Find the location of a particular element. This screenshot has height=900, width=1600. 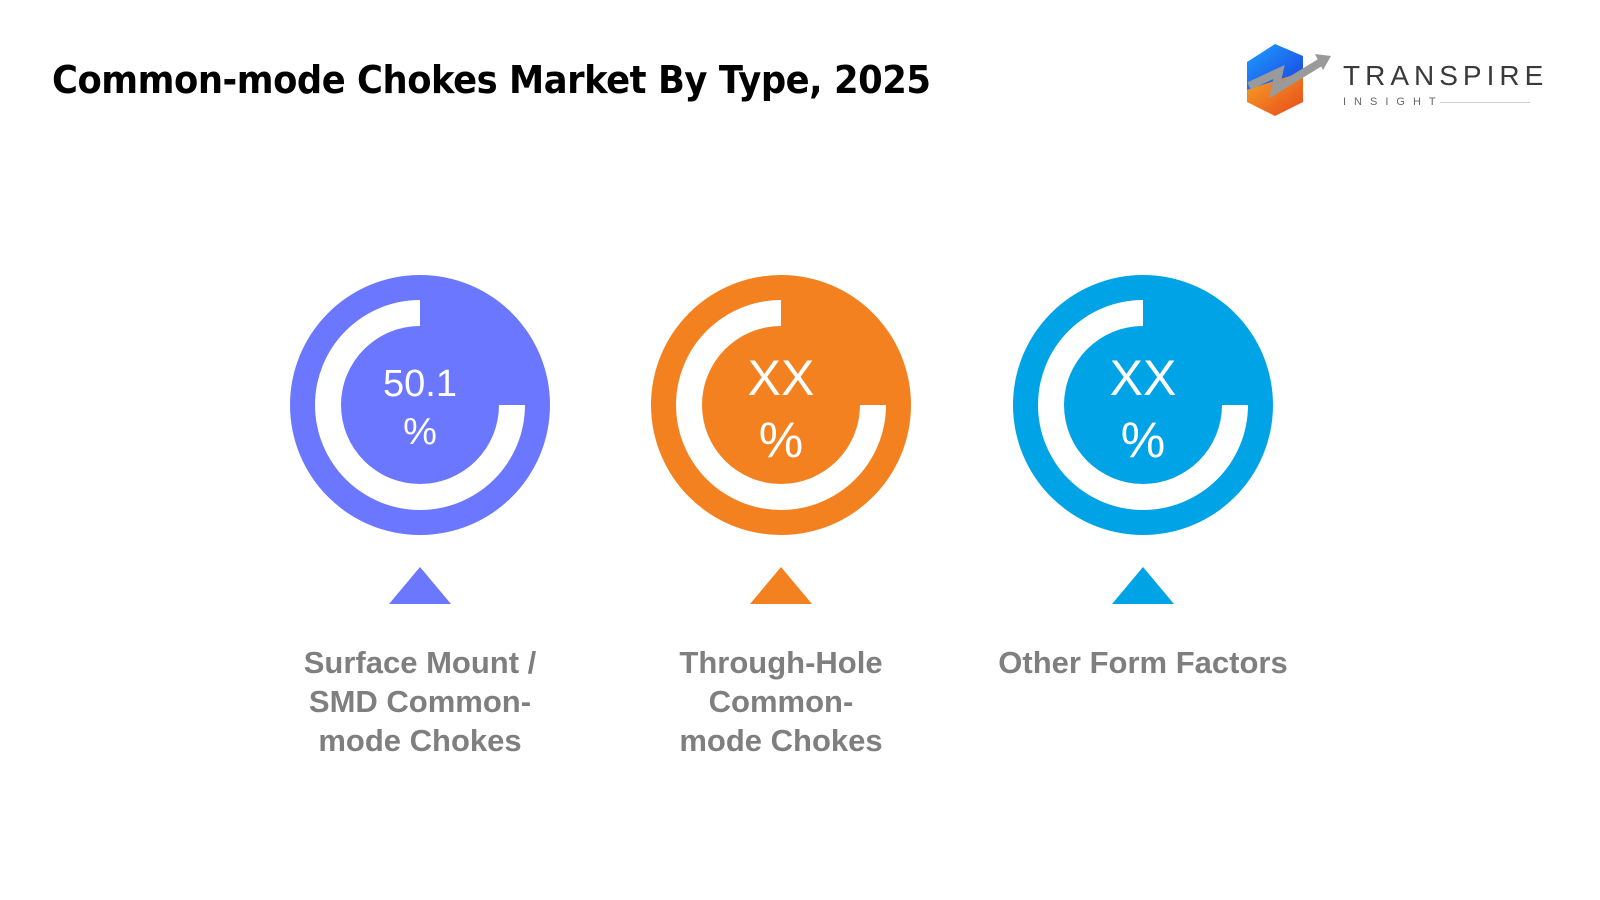

logo-icon is located at coordinates (1289, 80).